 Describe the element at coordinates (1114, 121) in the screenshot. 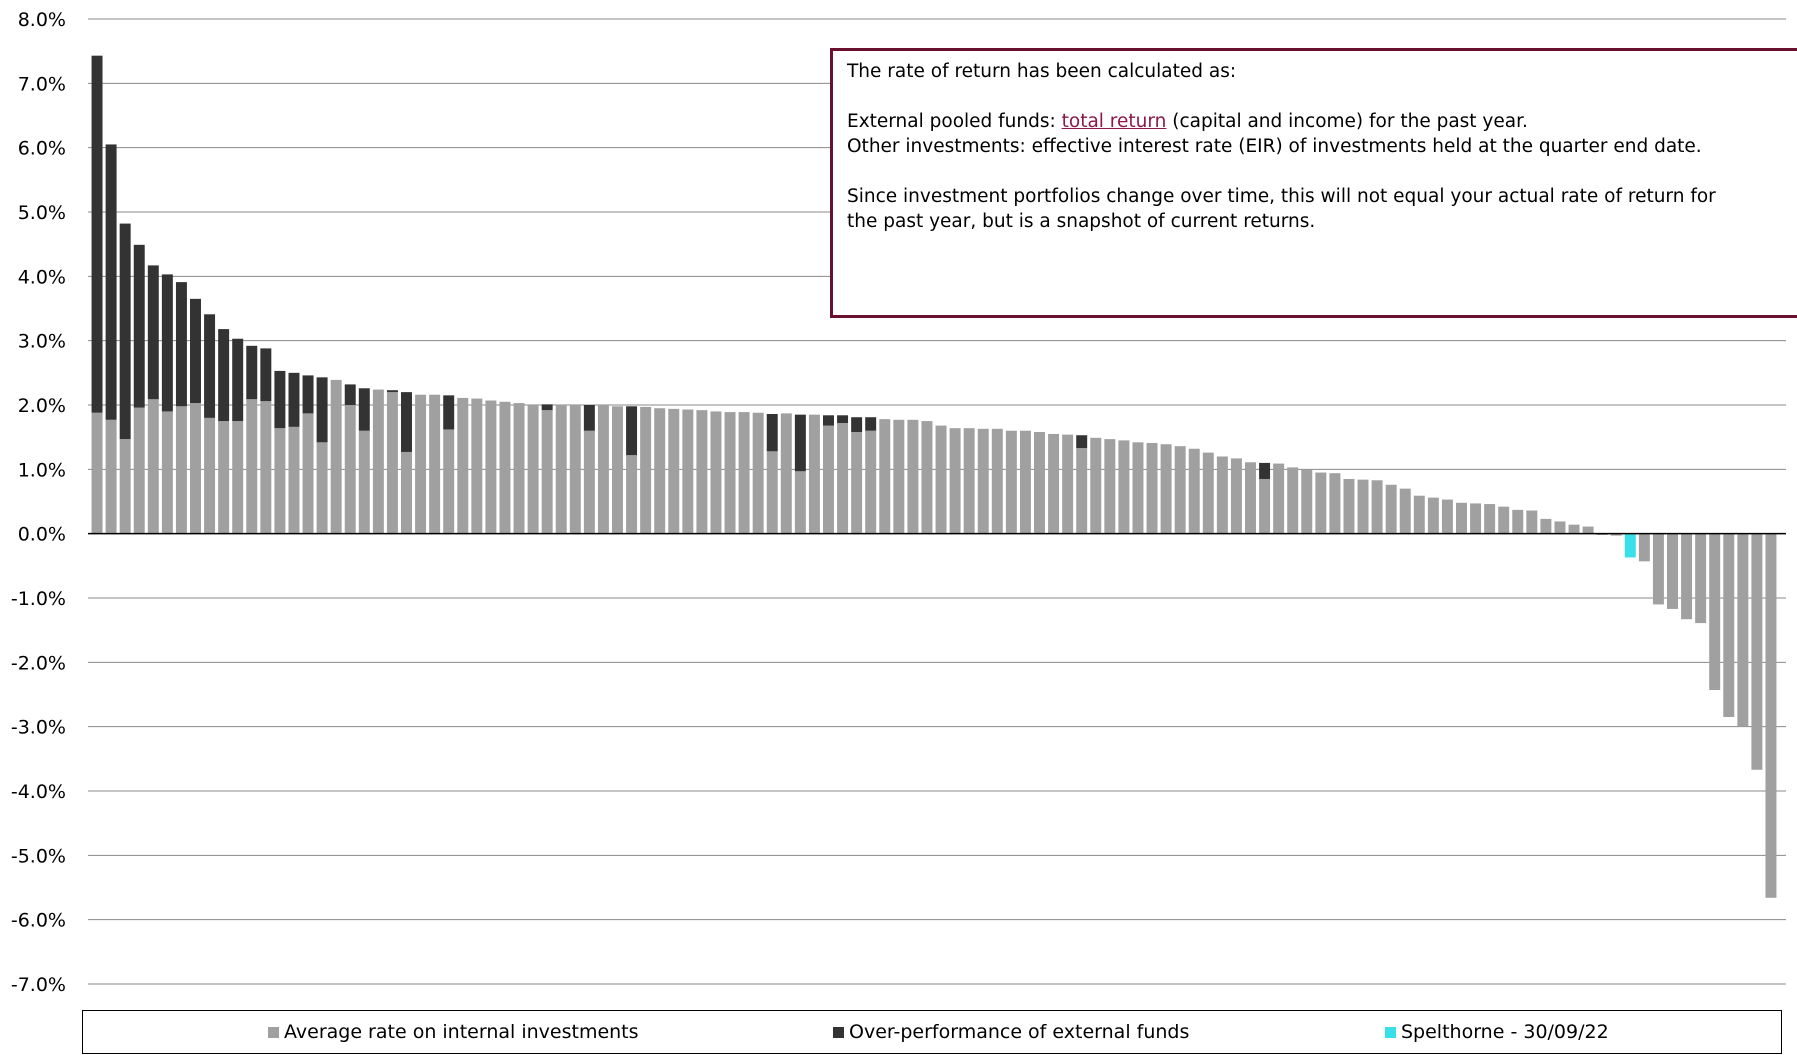

I see `total-return-link: total return` at that location.